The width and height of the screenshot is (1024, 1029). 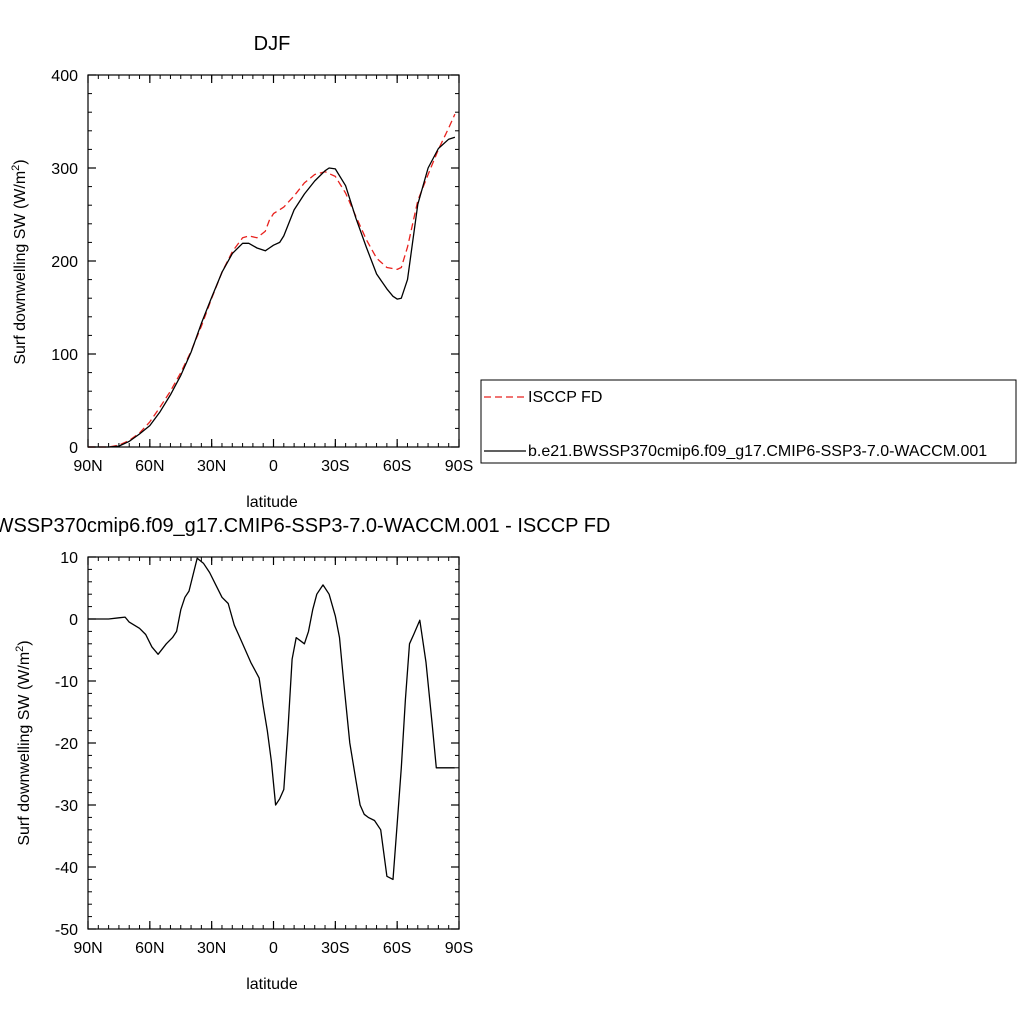 I want to click on y-tick-label: -10, so click(x=66, y=682).